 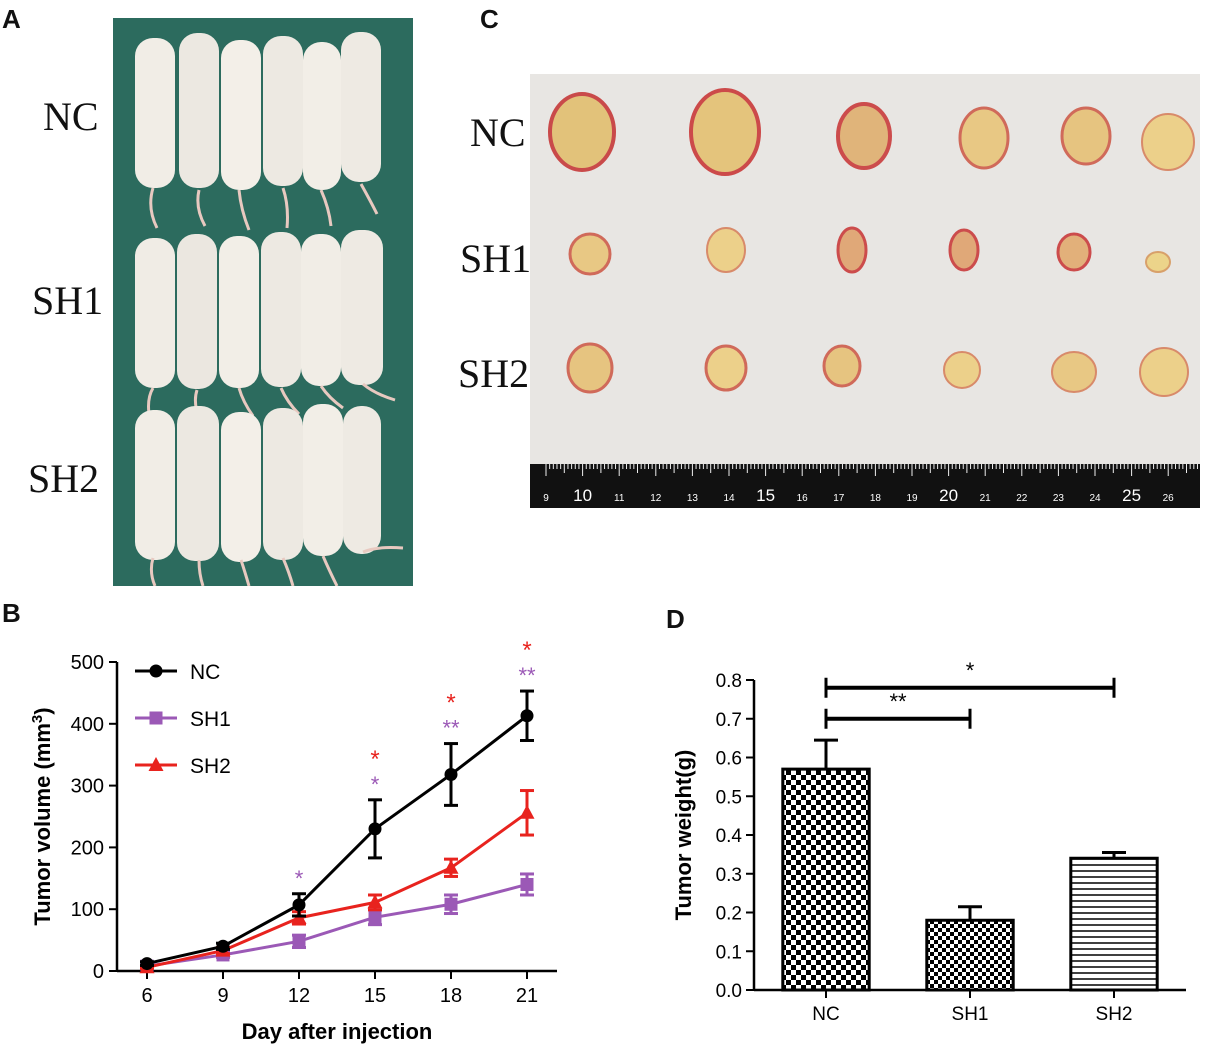 I want to click on significance-label: *, so click(x=970, y=670).